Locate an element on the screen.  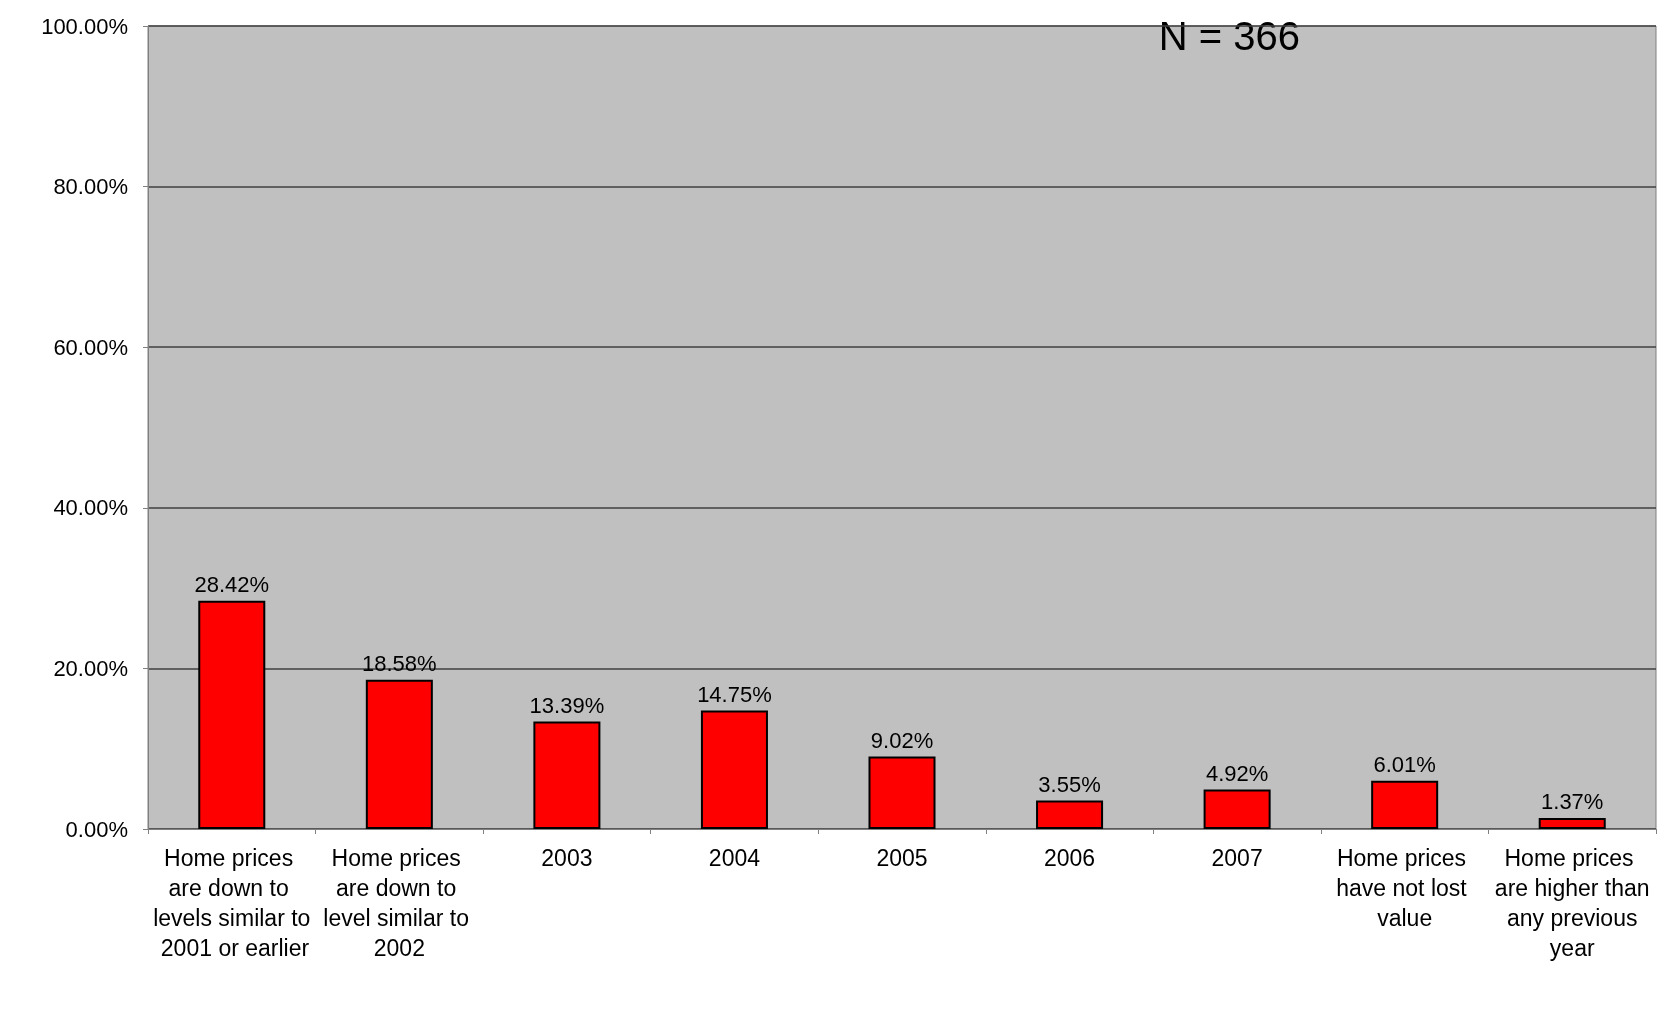
x-tick-label: 2007 is located at coordinates (1237, 858).